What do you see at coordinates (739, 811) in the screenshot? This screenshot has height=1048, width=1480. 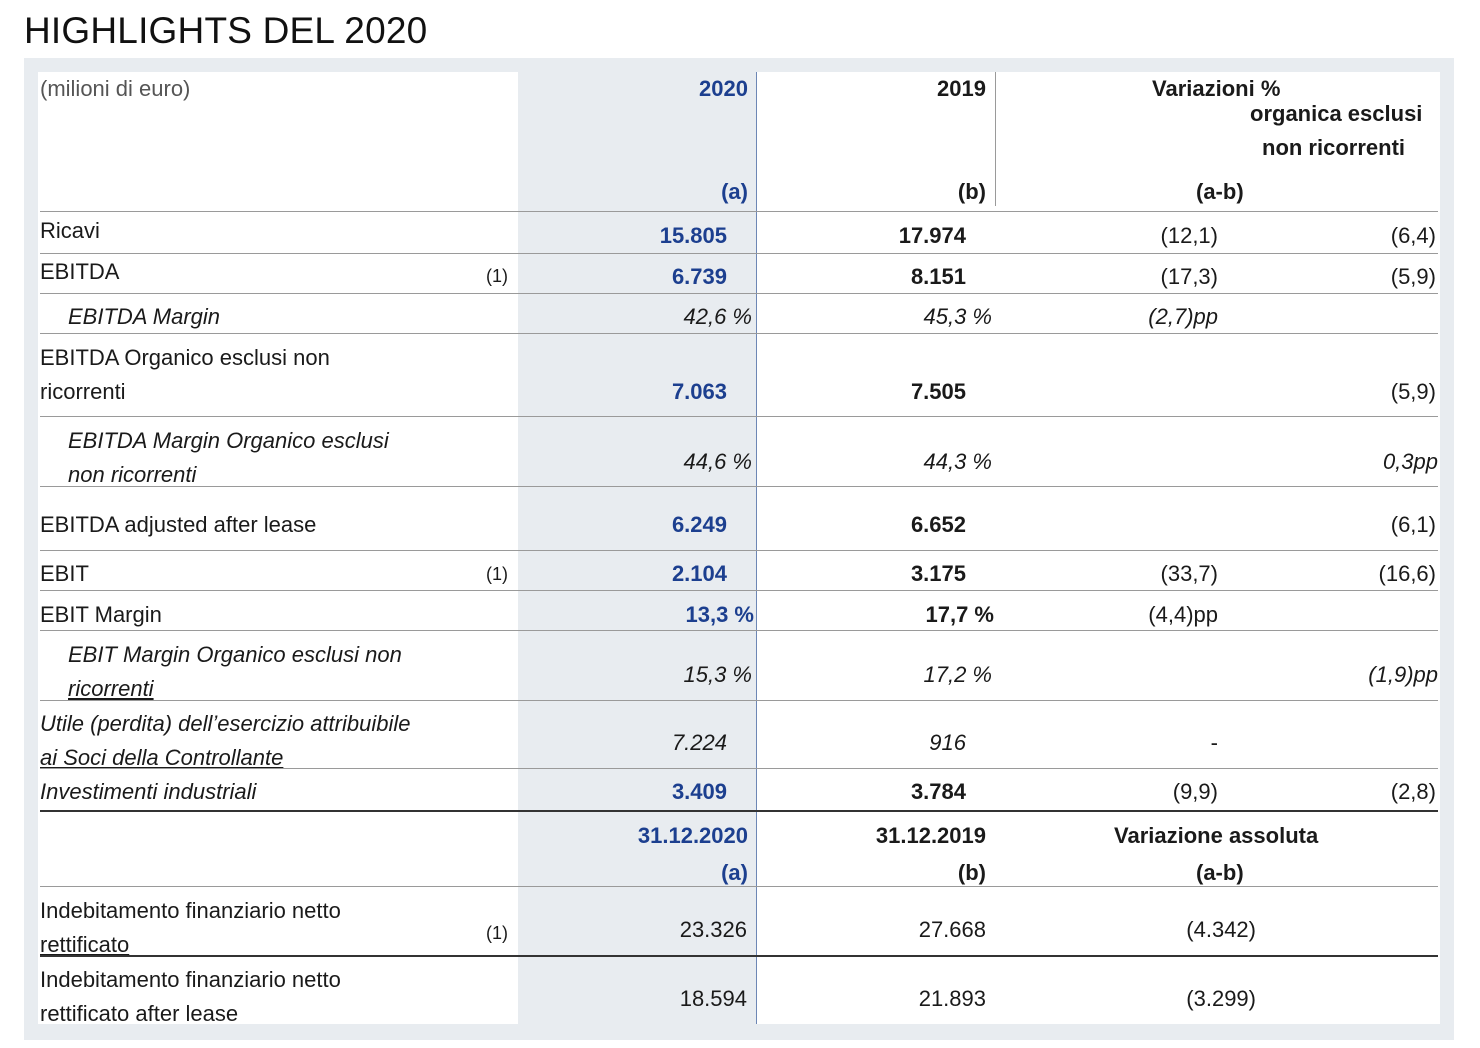 I see `section-divider` at bounding box center [739, 811].